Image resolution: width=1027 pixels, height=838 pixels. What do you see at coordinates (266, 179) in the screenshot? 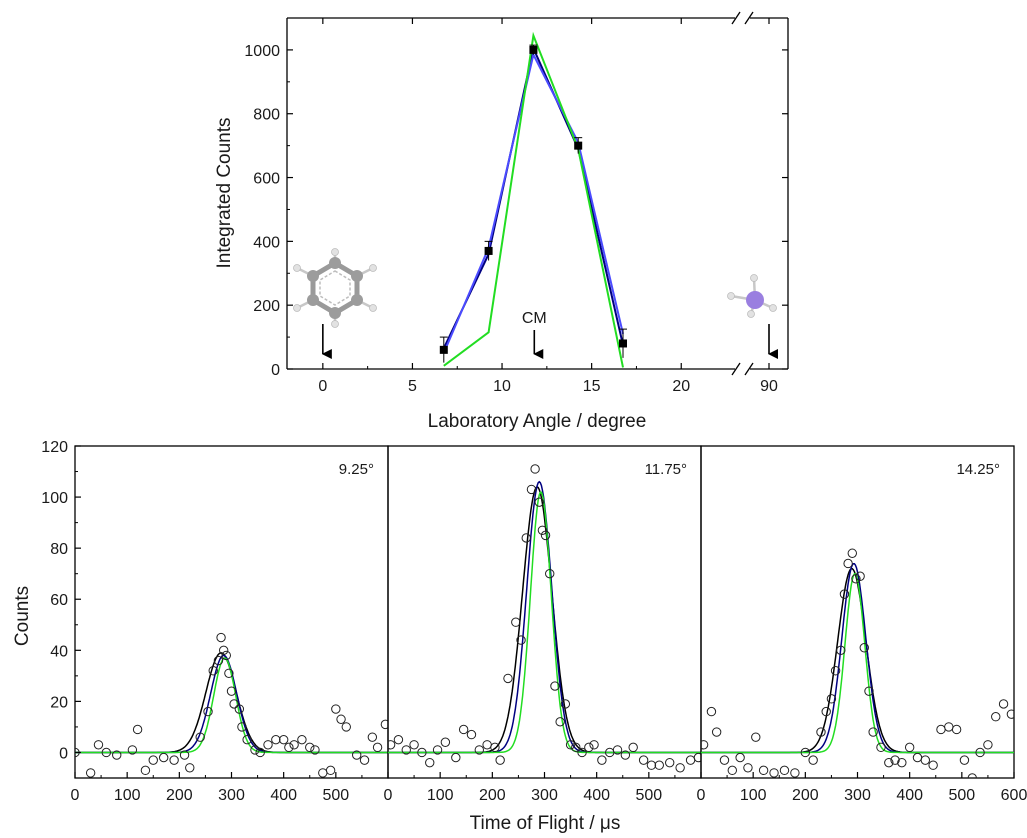
I see `y-tick-label: 600` at bounding box center [266, 179].